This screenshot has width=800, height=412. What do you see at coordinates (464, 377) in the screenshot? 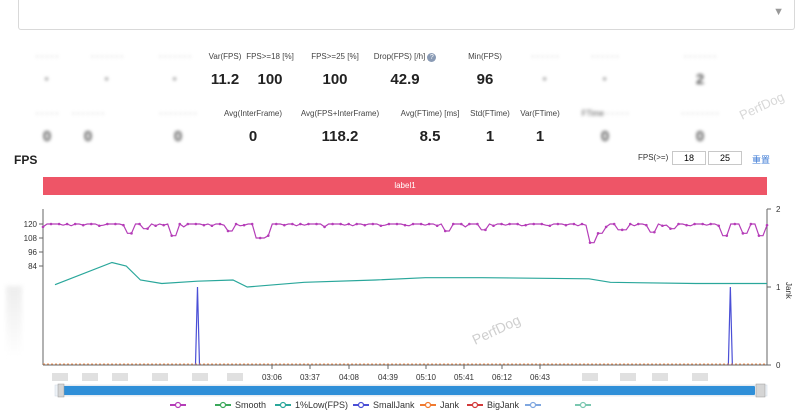
I see `x-tick-label: 05:41` at bounding box center [464, 377].